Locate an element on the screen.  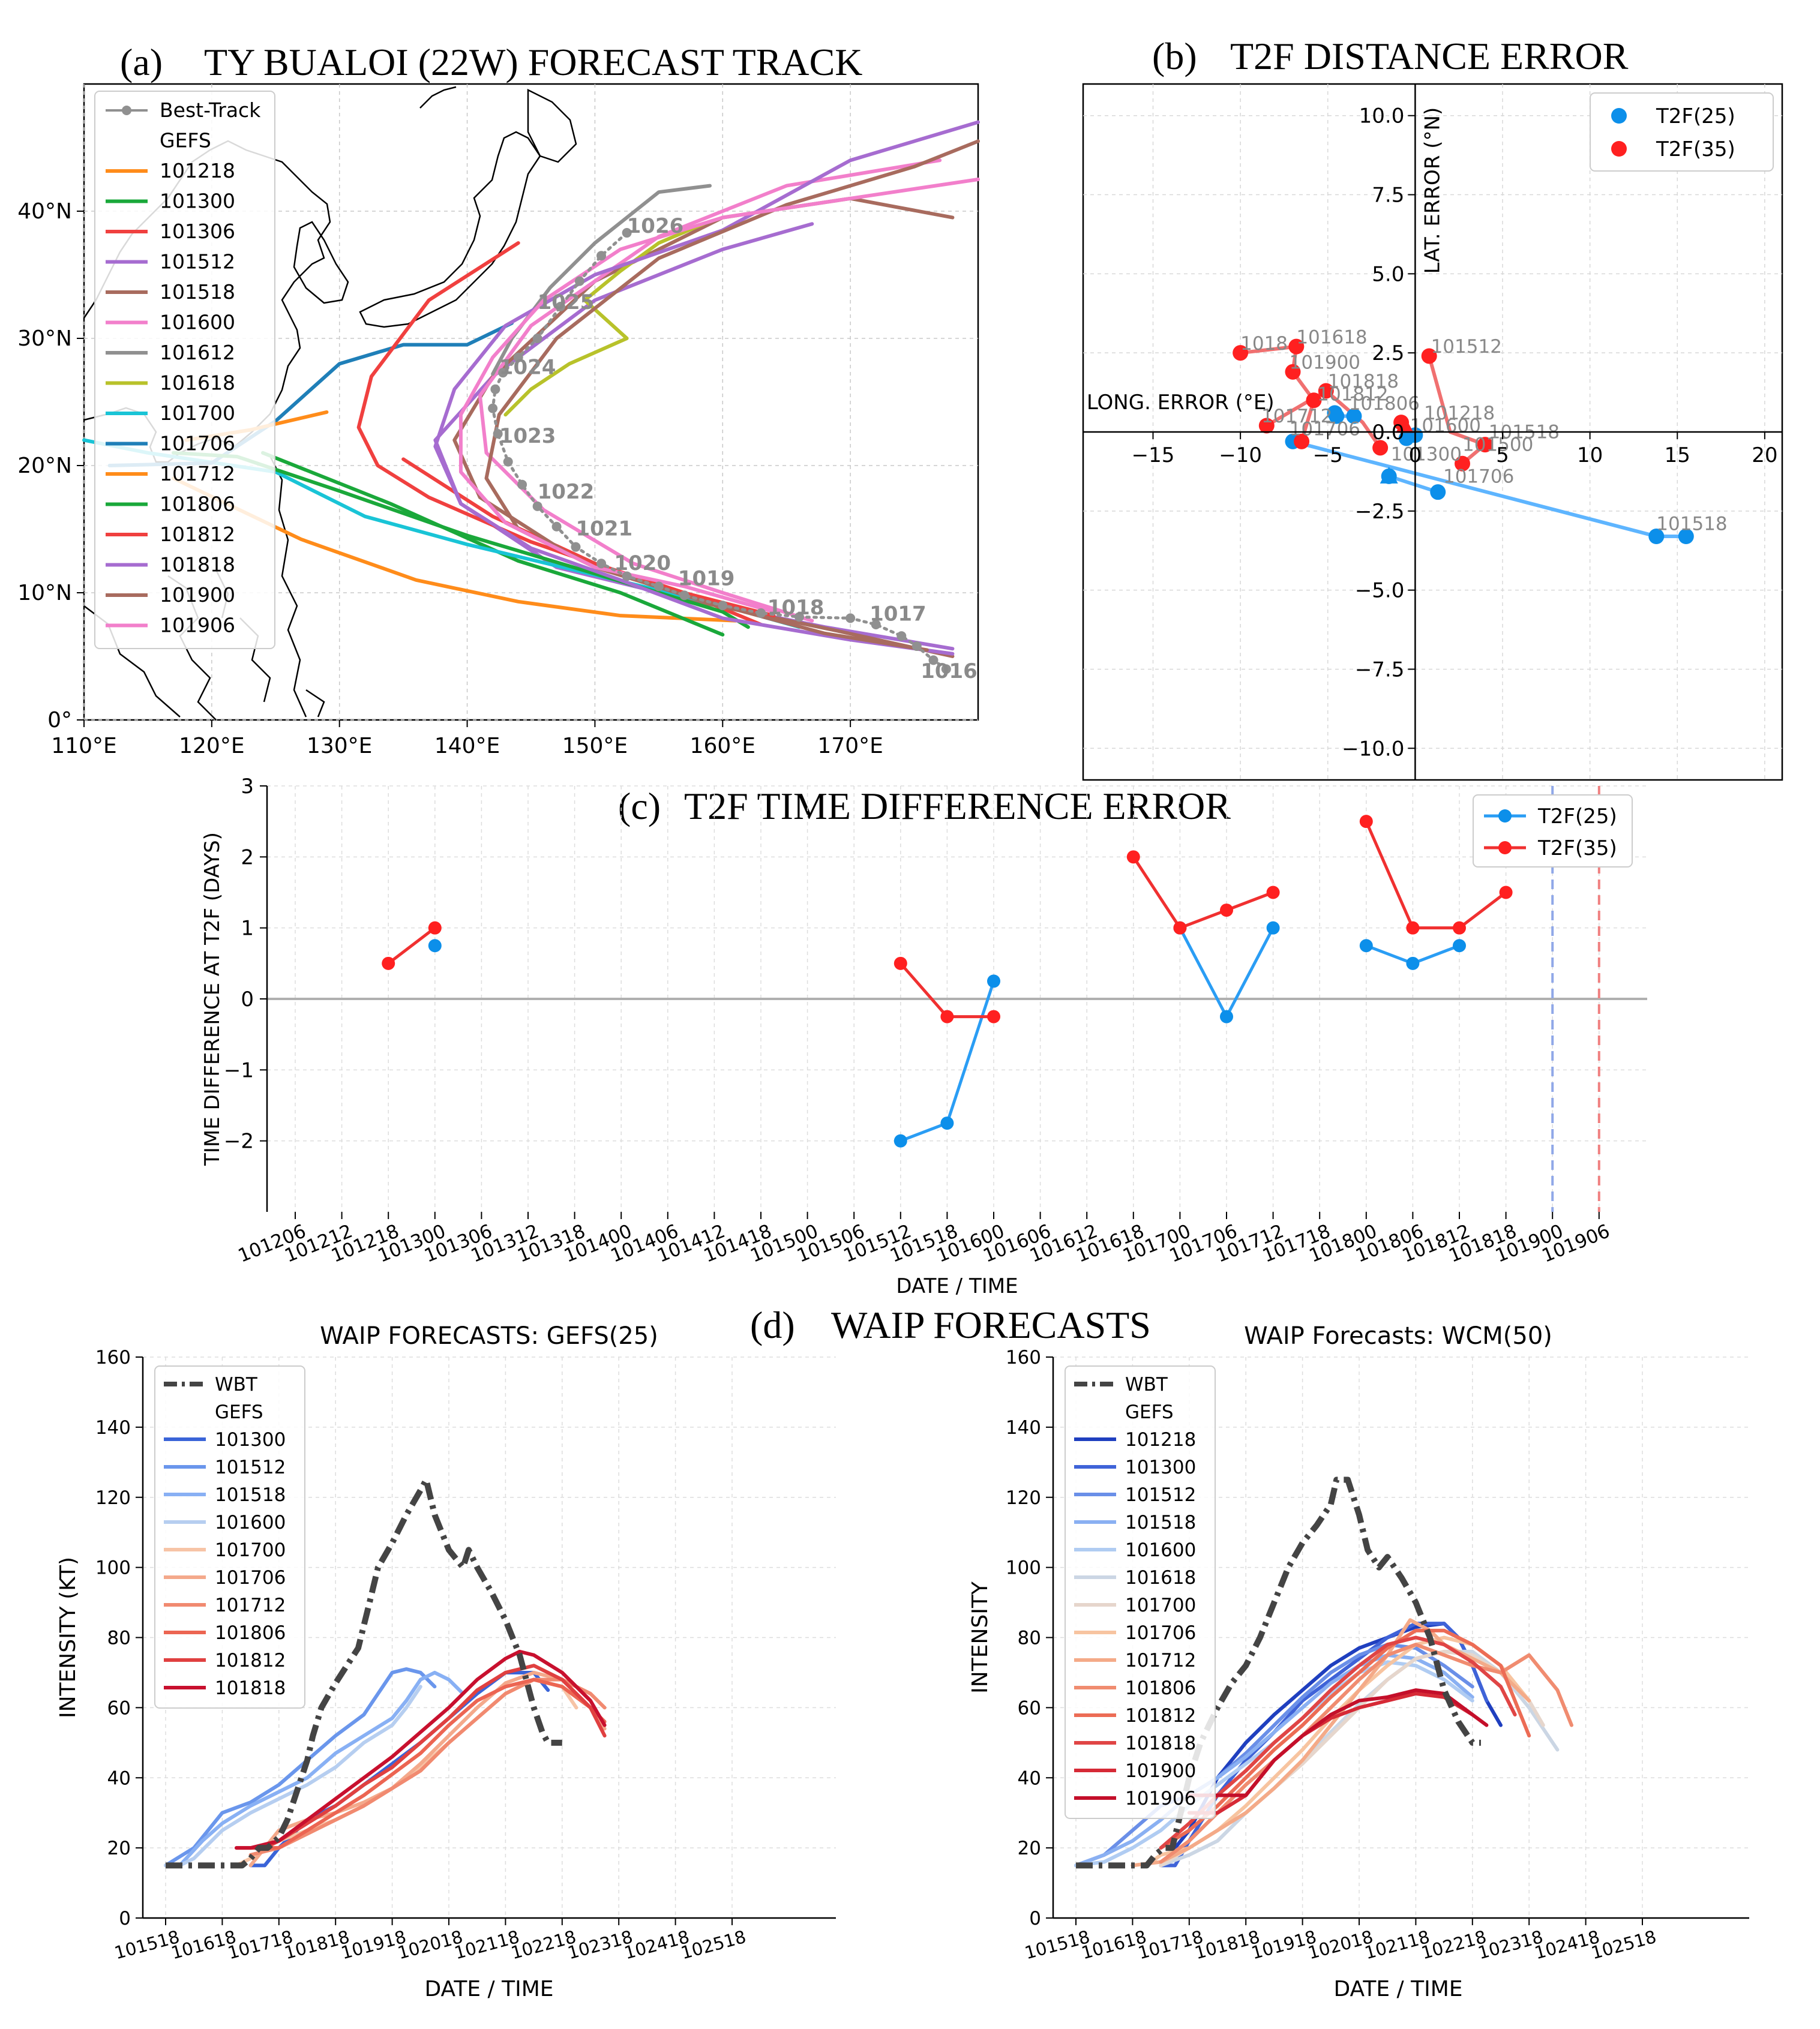
legend-label: 101706 is located at coordinates (198, 444).